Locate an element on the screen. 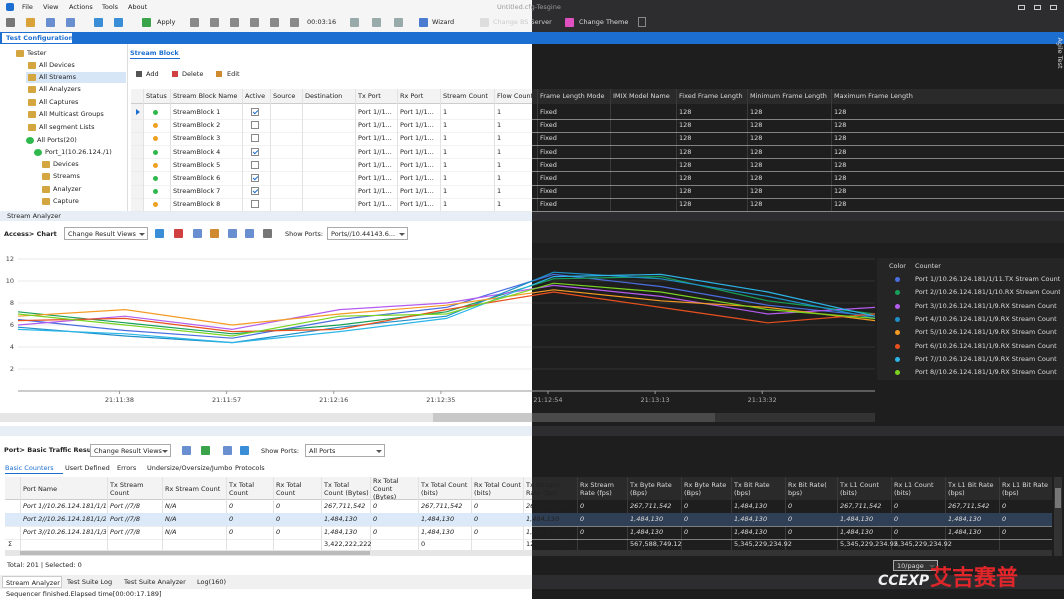 Image resolution: width=1064 pixels, height=599 pixels. column-header: Rx Stream Count is located at coordinates (195, 488).